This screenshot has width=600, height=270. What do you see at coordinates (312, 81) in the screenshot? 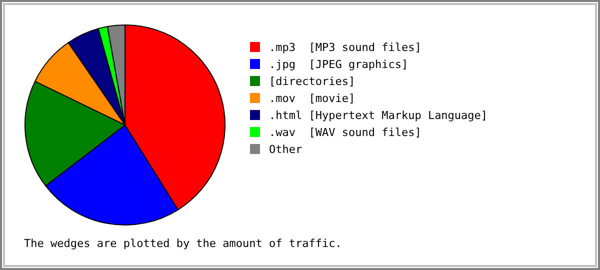
I see `legend-label: [directories]` at bounding box center [312, 81].